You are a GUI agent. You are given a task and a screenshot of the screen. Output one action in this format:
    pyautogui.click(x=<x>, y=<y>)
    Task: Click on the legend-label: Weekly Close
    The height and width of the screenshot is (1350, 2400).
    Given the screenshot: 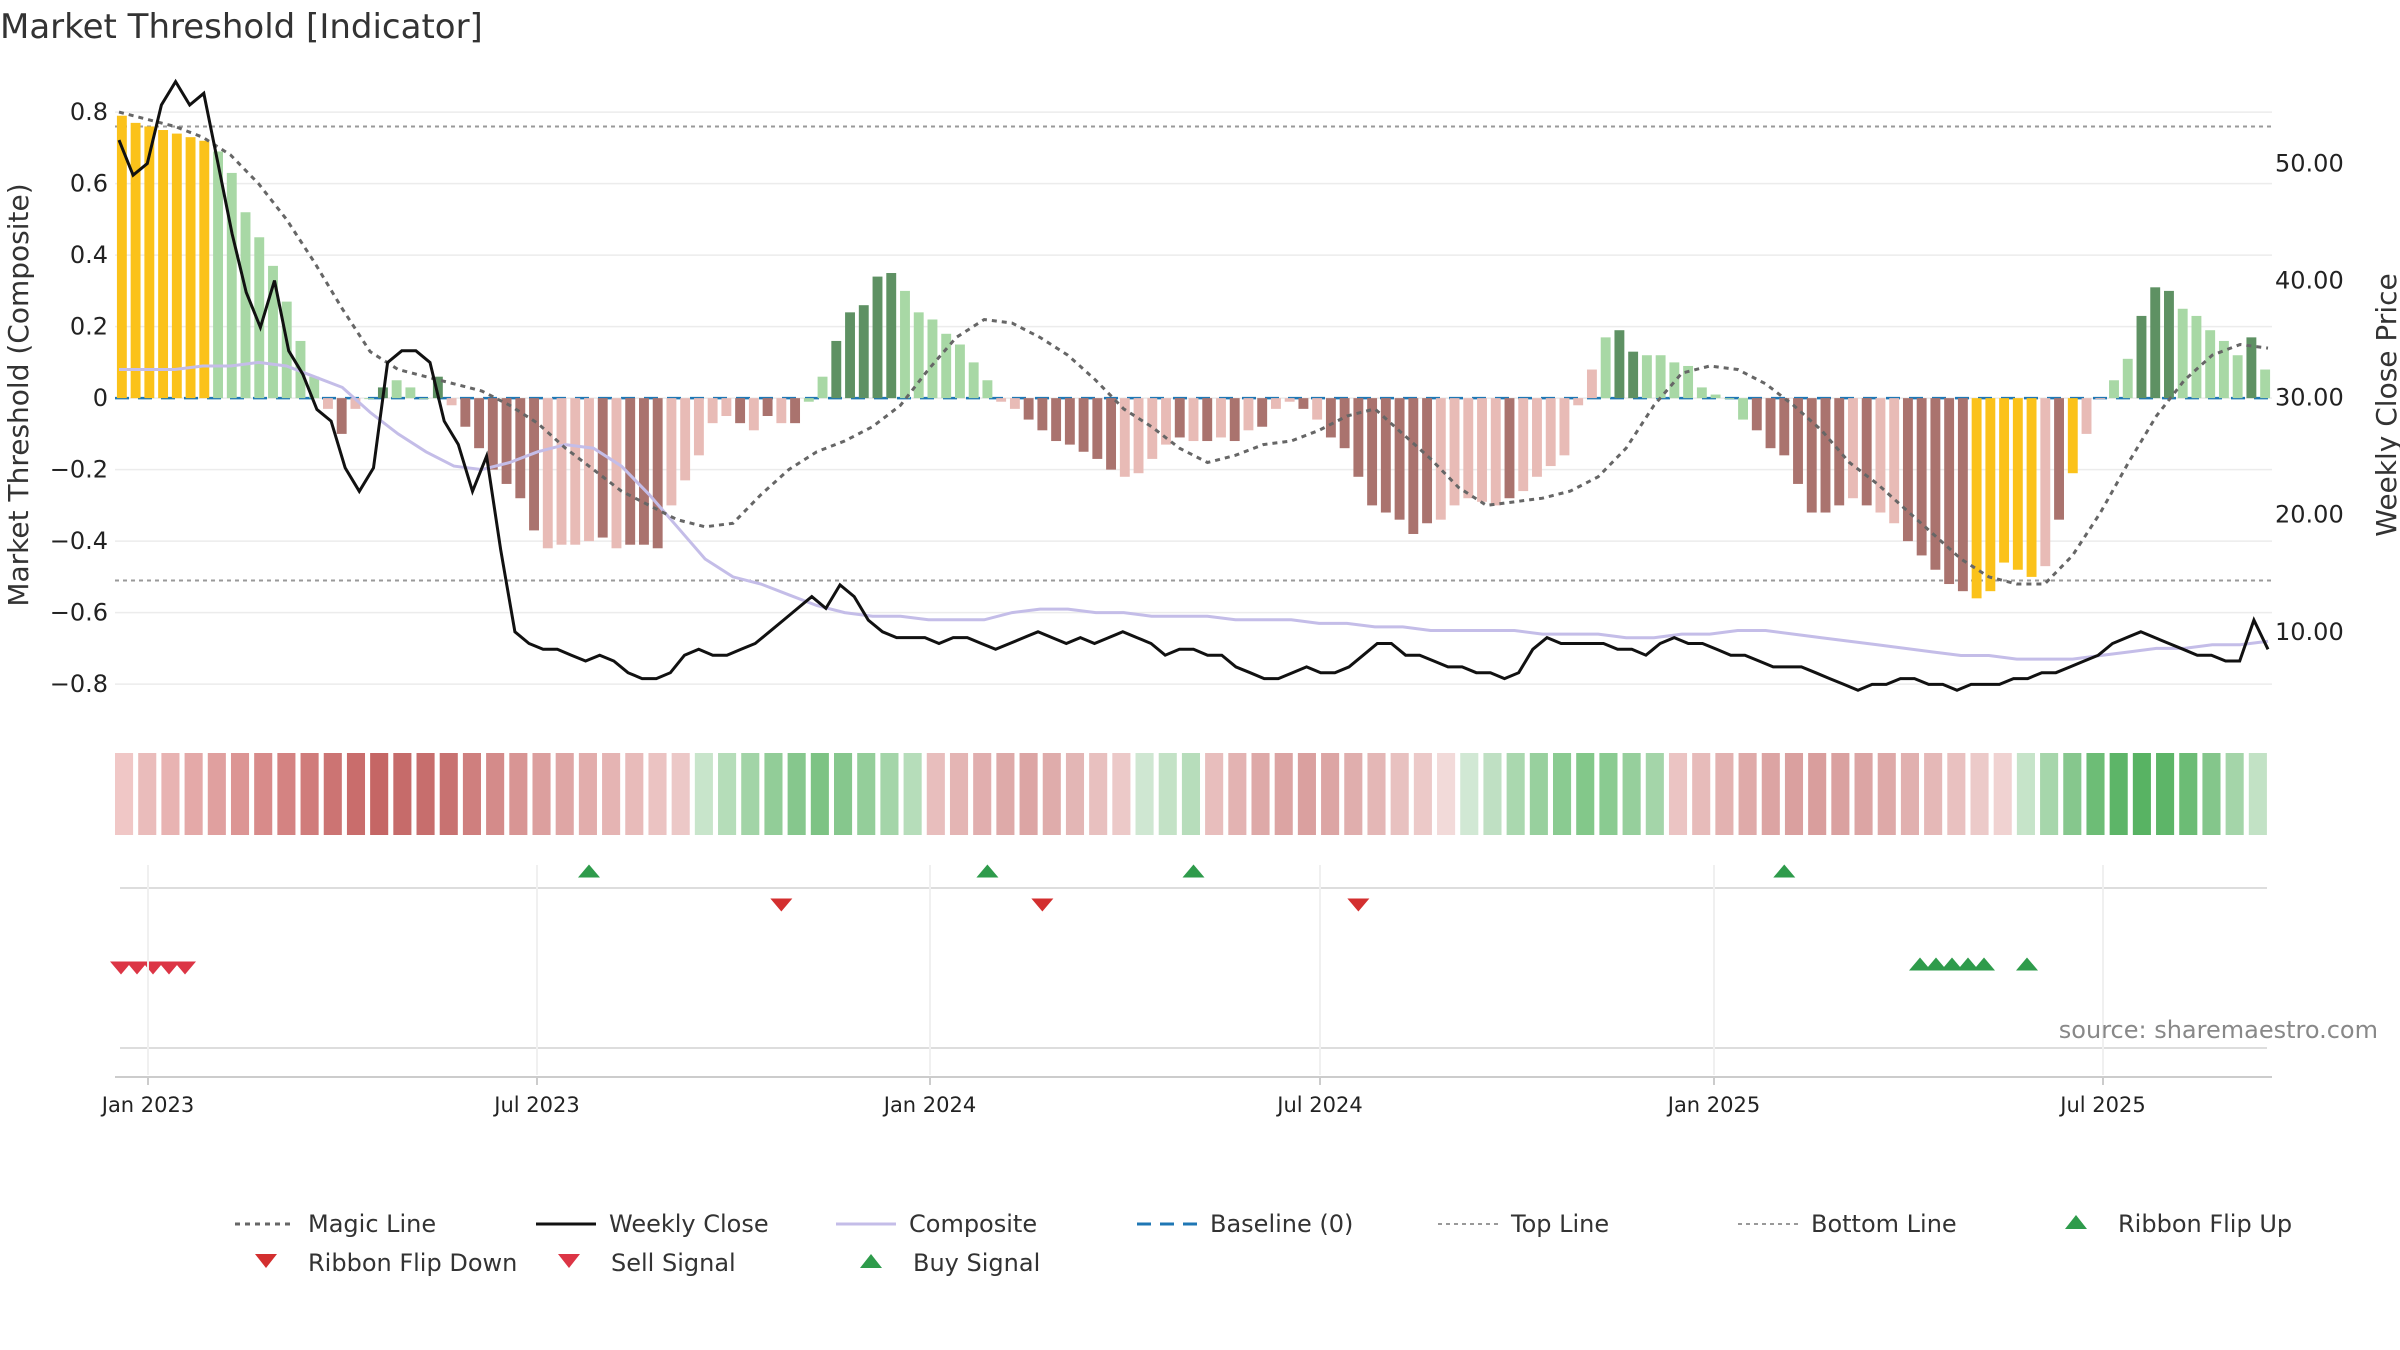 What is the action you would take?
    pyautogui.click(x=689, y=1224)
    